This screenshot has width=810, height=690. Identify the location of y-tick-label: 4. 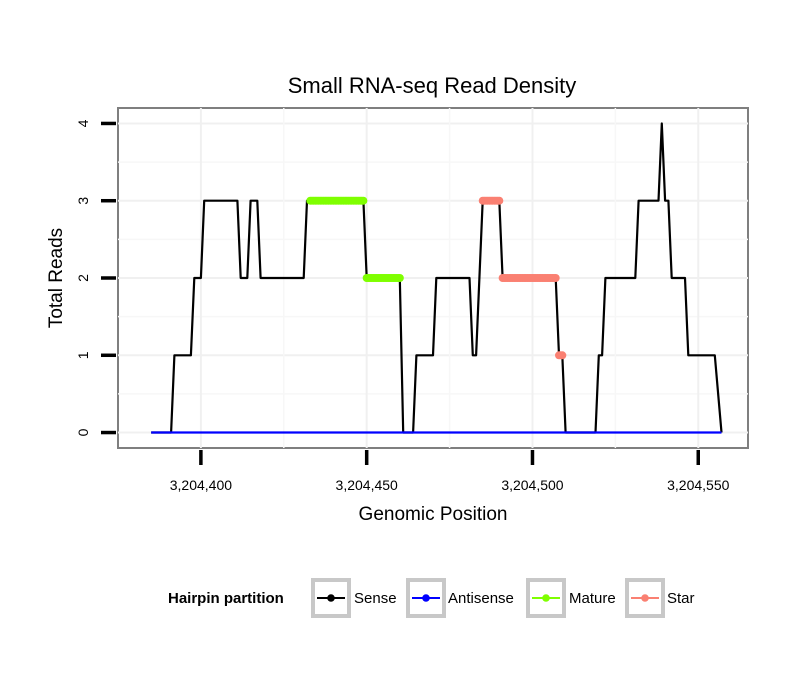
(83, 123).